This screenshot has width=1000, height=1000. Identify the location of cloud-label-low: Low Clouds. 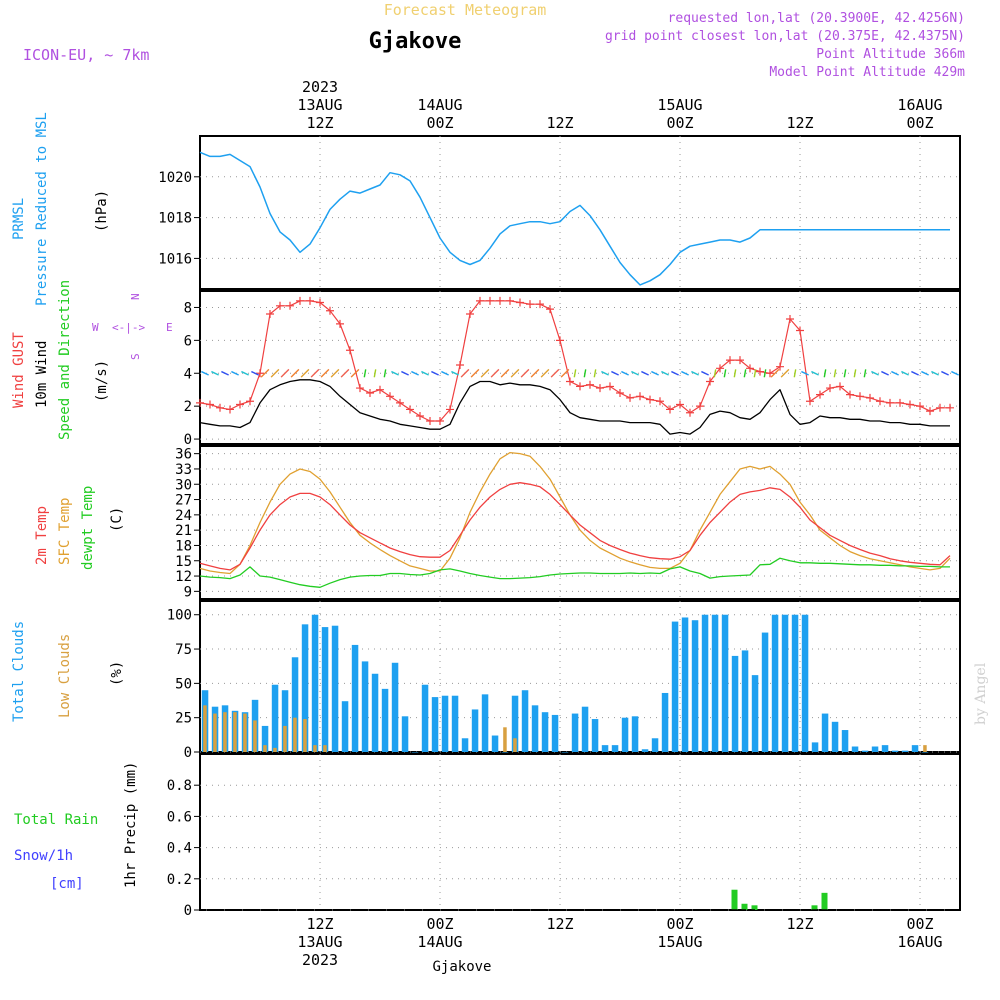
(65, 676).